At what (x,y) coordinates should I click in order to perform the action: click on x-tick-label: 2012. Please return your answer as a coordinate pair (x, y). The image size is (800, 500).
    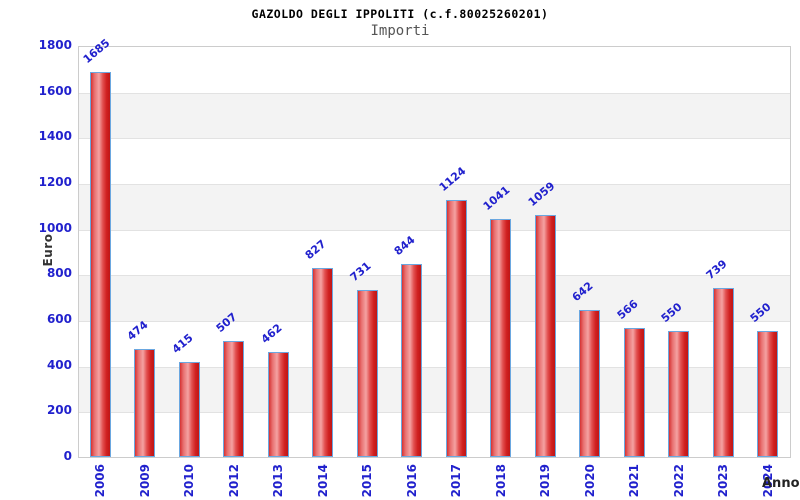
    Looking at the image, I should click on (233, 481).